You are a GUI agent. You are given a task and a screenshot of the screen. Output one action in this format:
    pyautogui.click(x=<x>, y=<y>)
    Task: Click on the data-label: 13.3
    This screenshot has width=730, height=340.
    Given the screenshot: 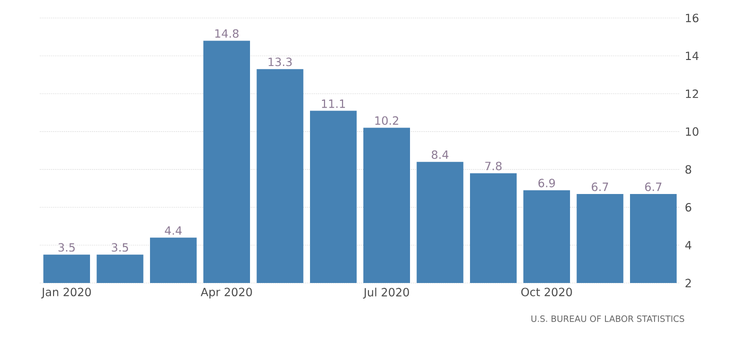 What is the action you would take?
    pyautogui.click(x=280, y=62)
    